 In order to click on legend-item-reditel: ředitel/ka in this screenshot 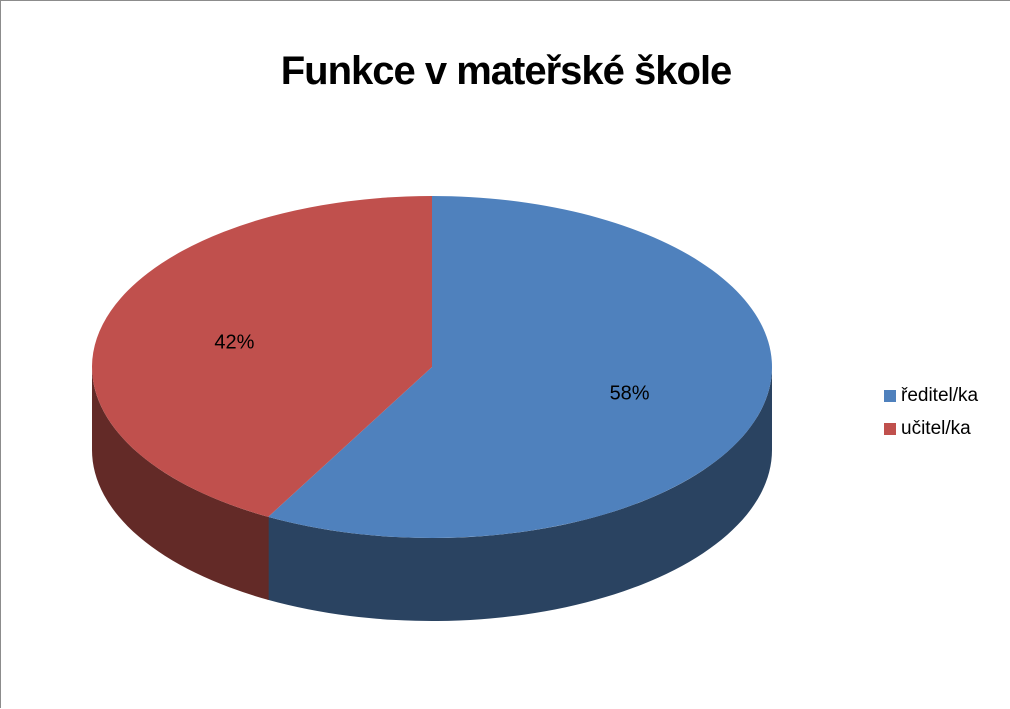, I will do `click(931, 396)`.